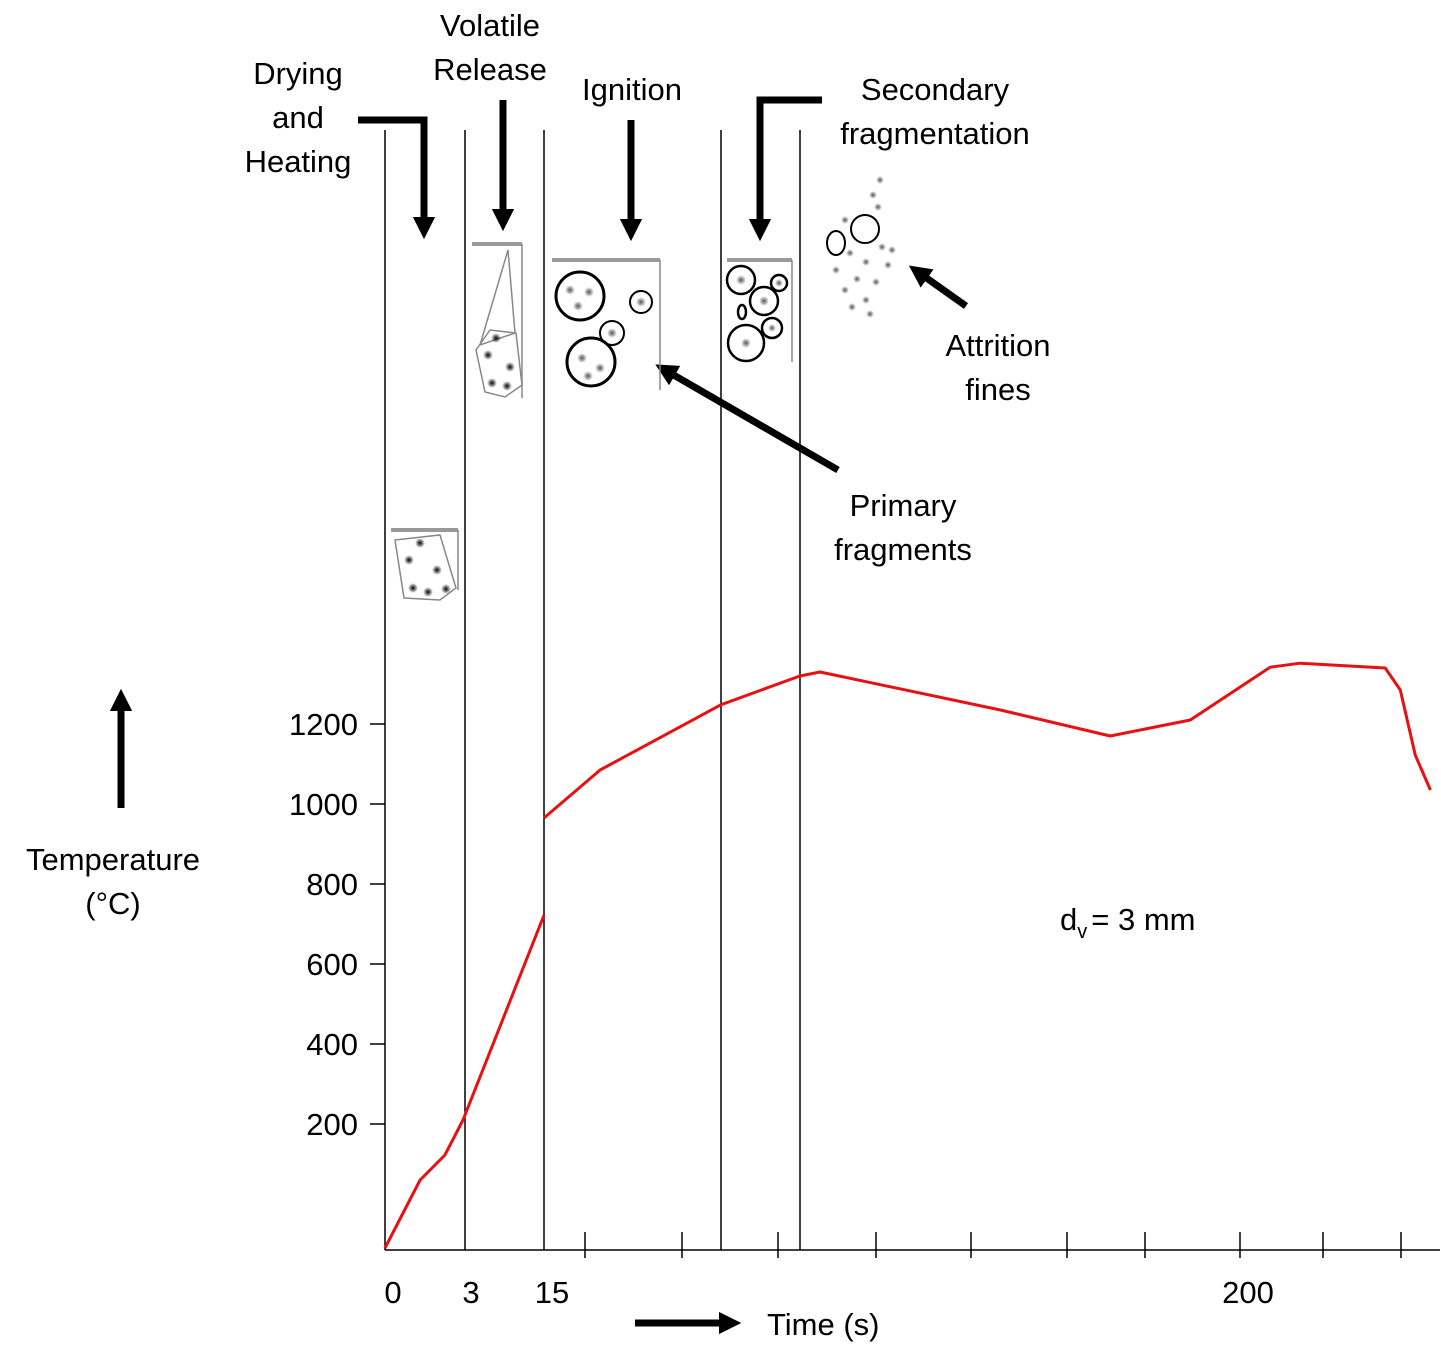  I want to click on y-tick-label: 1200, so click(323, 724).